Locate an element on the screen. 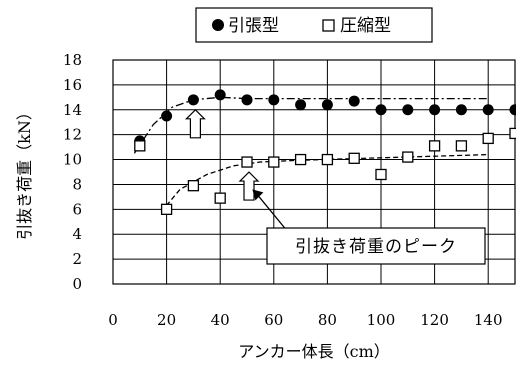 The image size is (516, 365). x-tick-label: 40 is located at coordinates (220, 320).